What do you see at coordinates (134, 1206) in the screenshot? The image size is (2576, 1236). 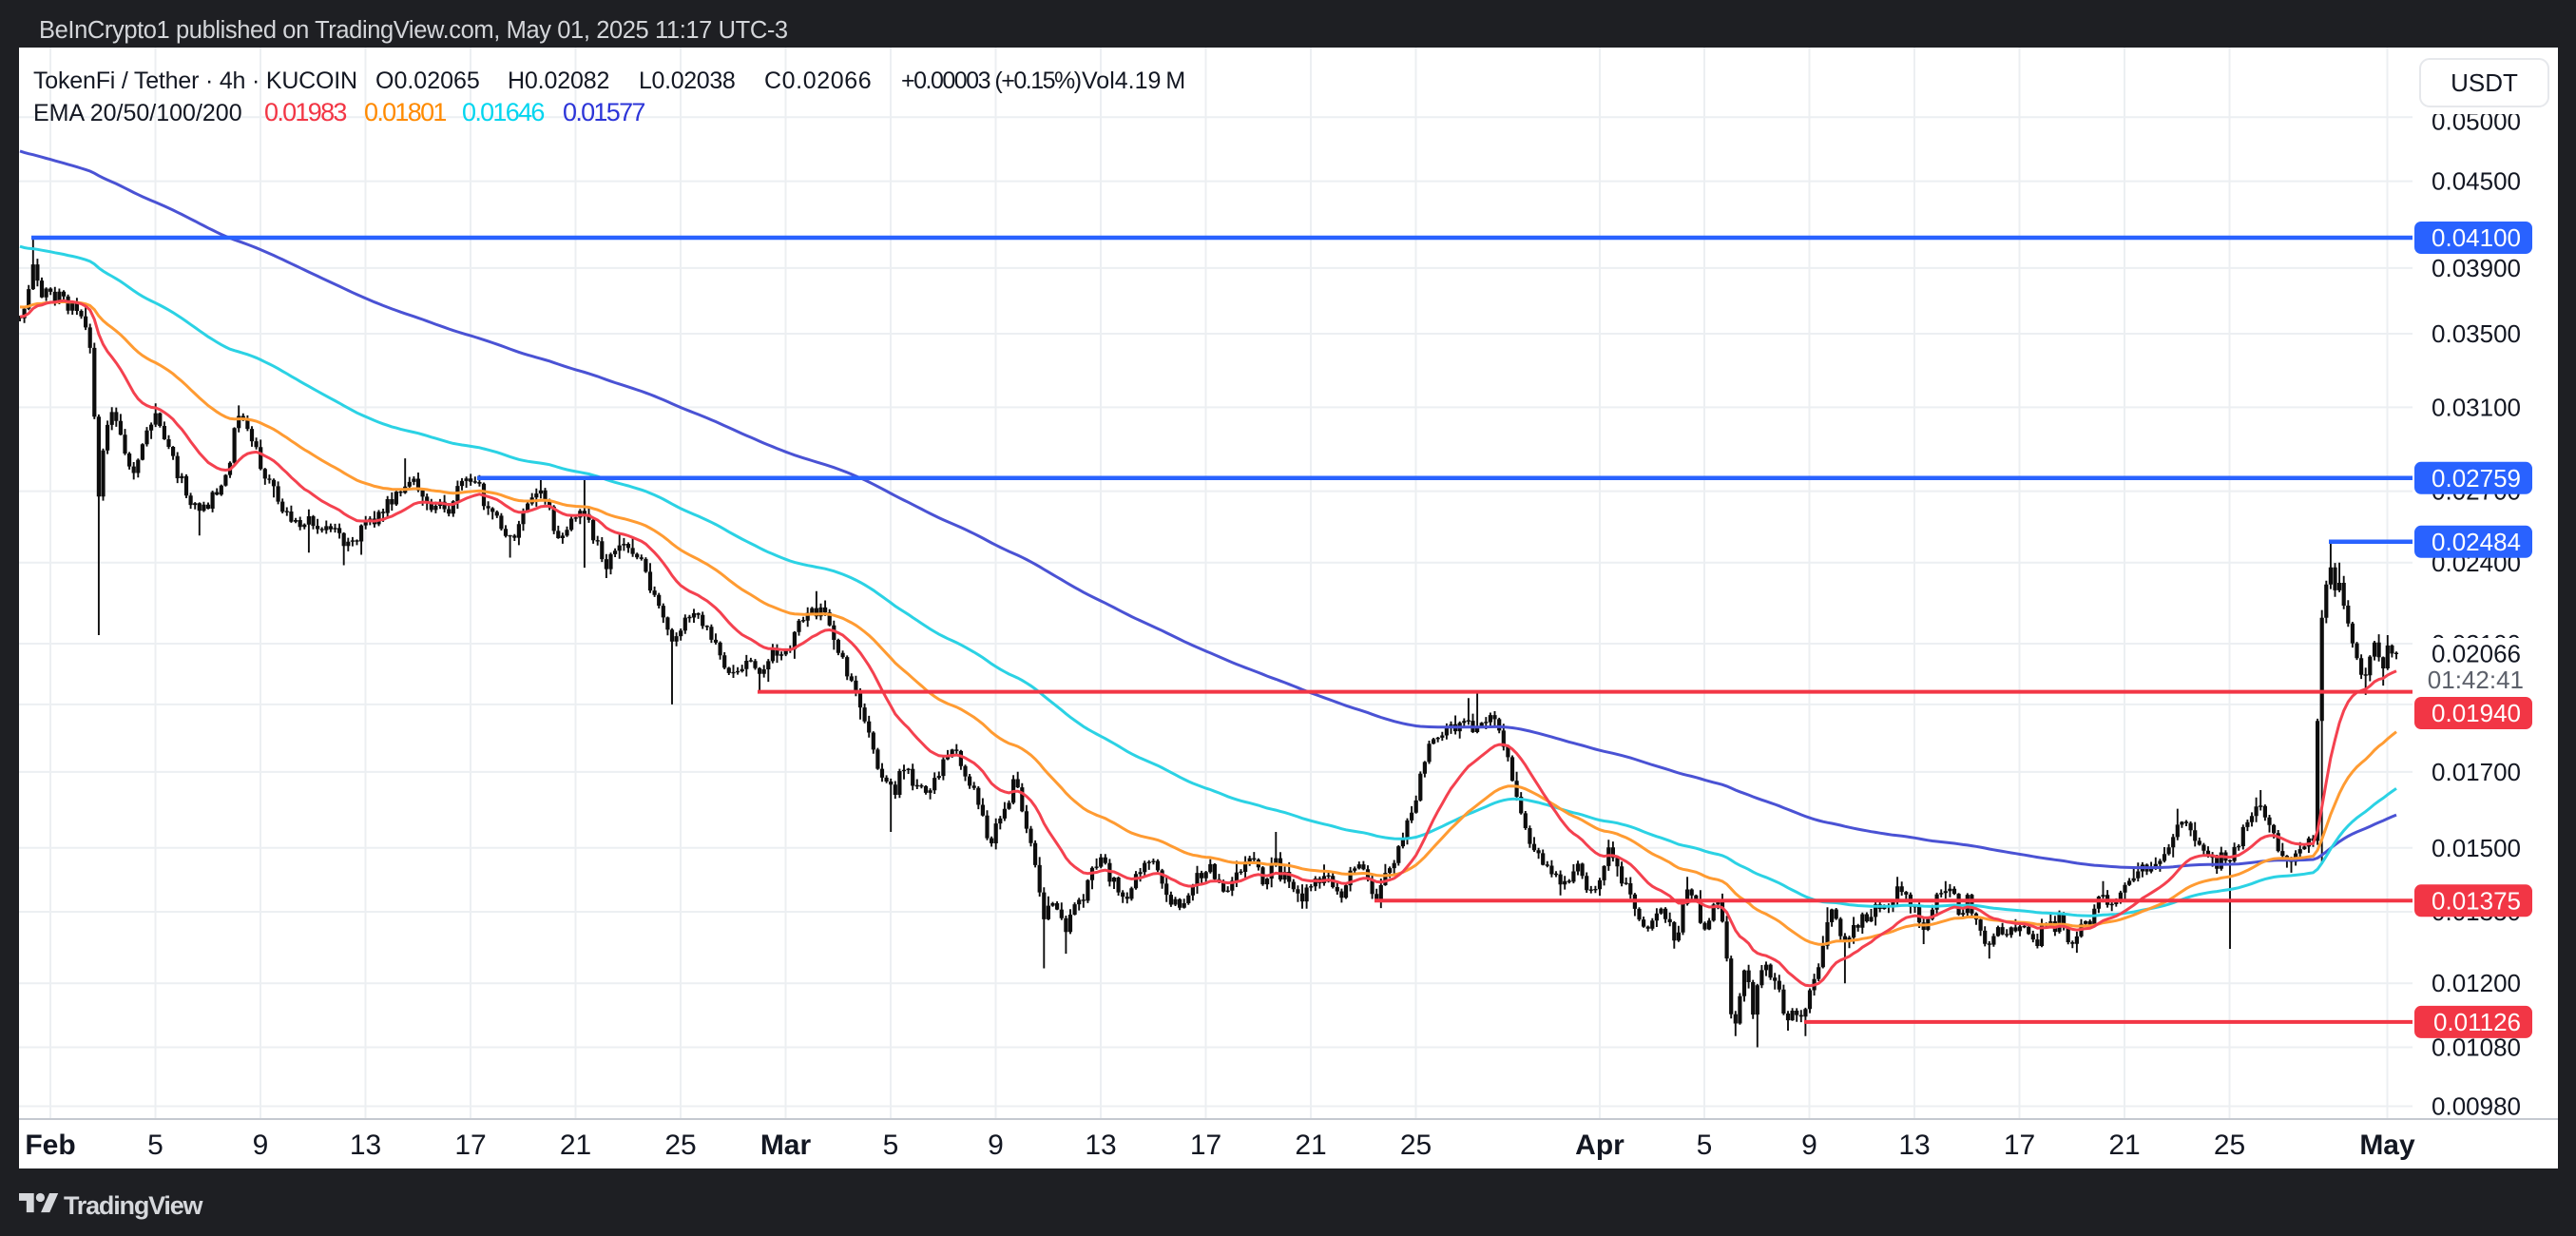 I see `svg-text: TradingView` at bounding box center [134, 1206].